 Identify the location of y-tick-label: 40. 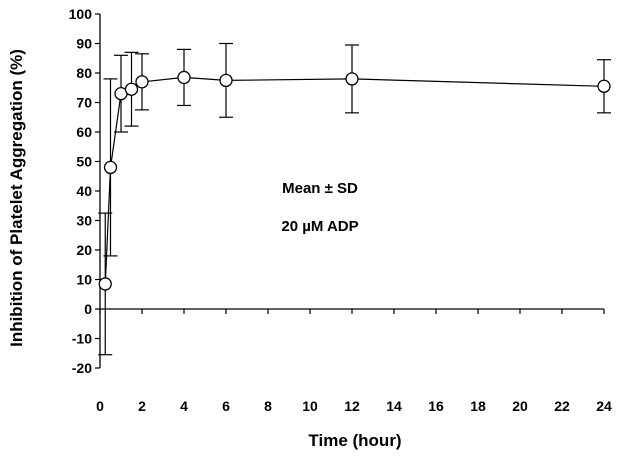
(84, 191).